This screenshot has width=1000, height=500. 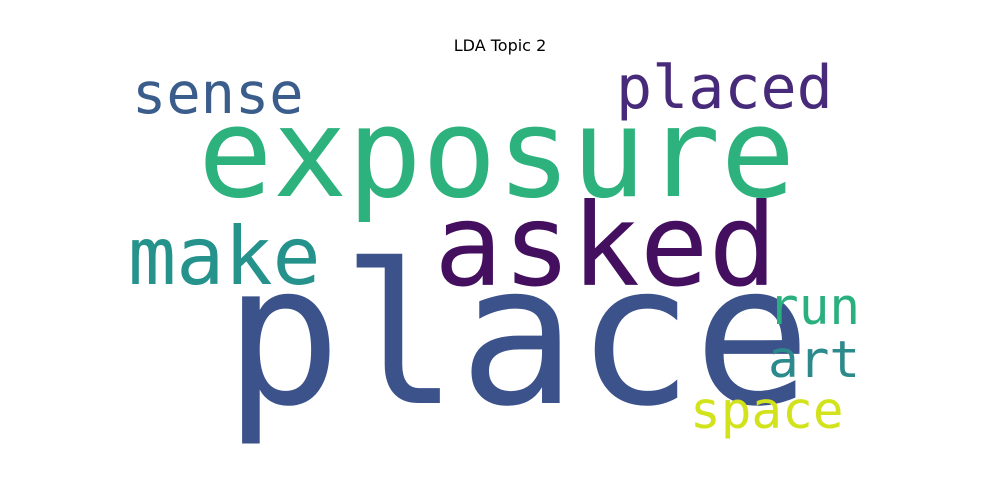 What do you see at coordinates (218, 94) in the screenshot?
I see `word-sense: sense` at bounding box center [218, 94].